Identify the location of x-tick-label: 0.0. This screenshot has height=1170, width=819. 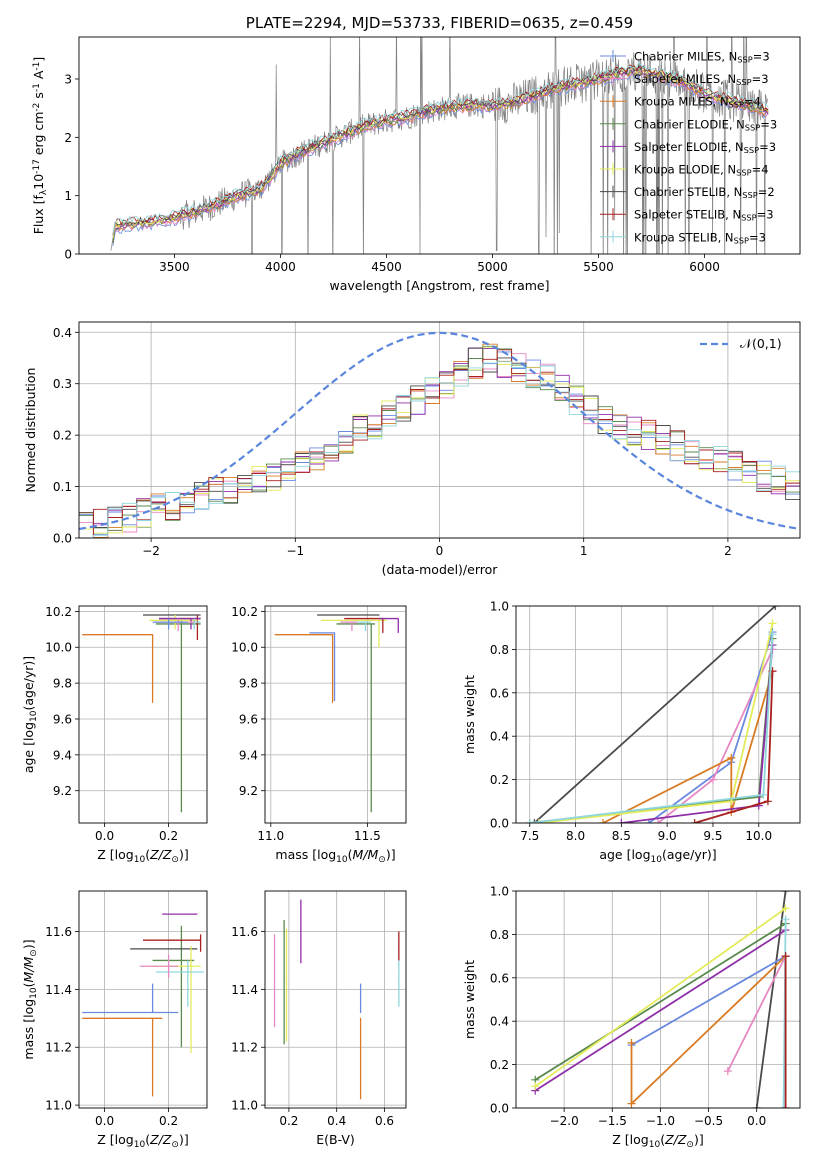
(104, 1121).